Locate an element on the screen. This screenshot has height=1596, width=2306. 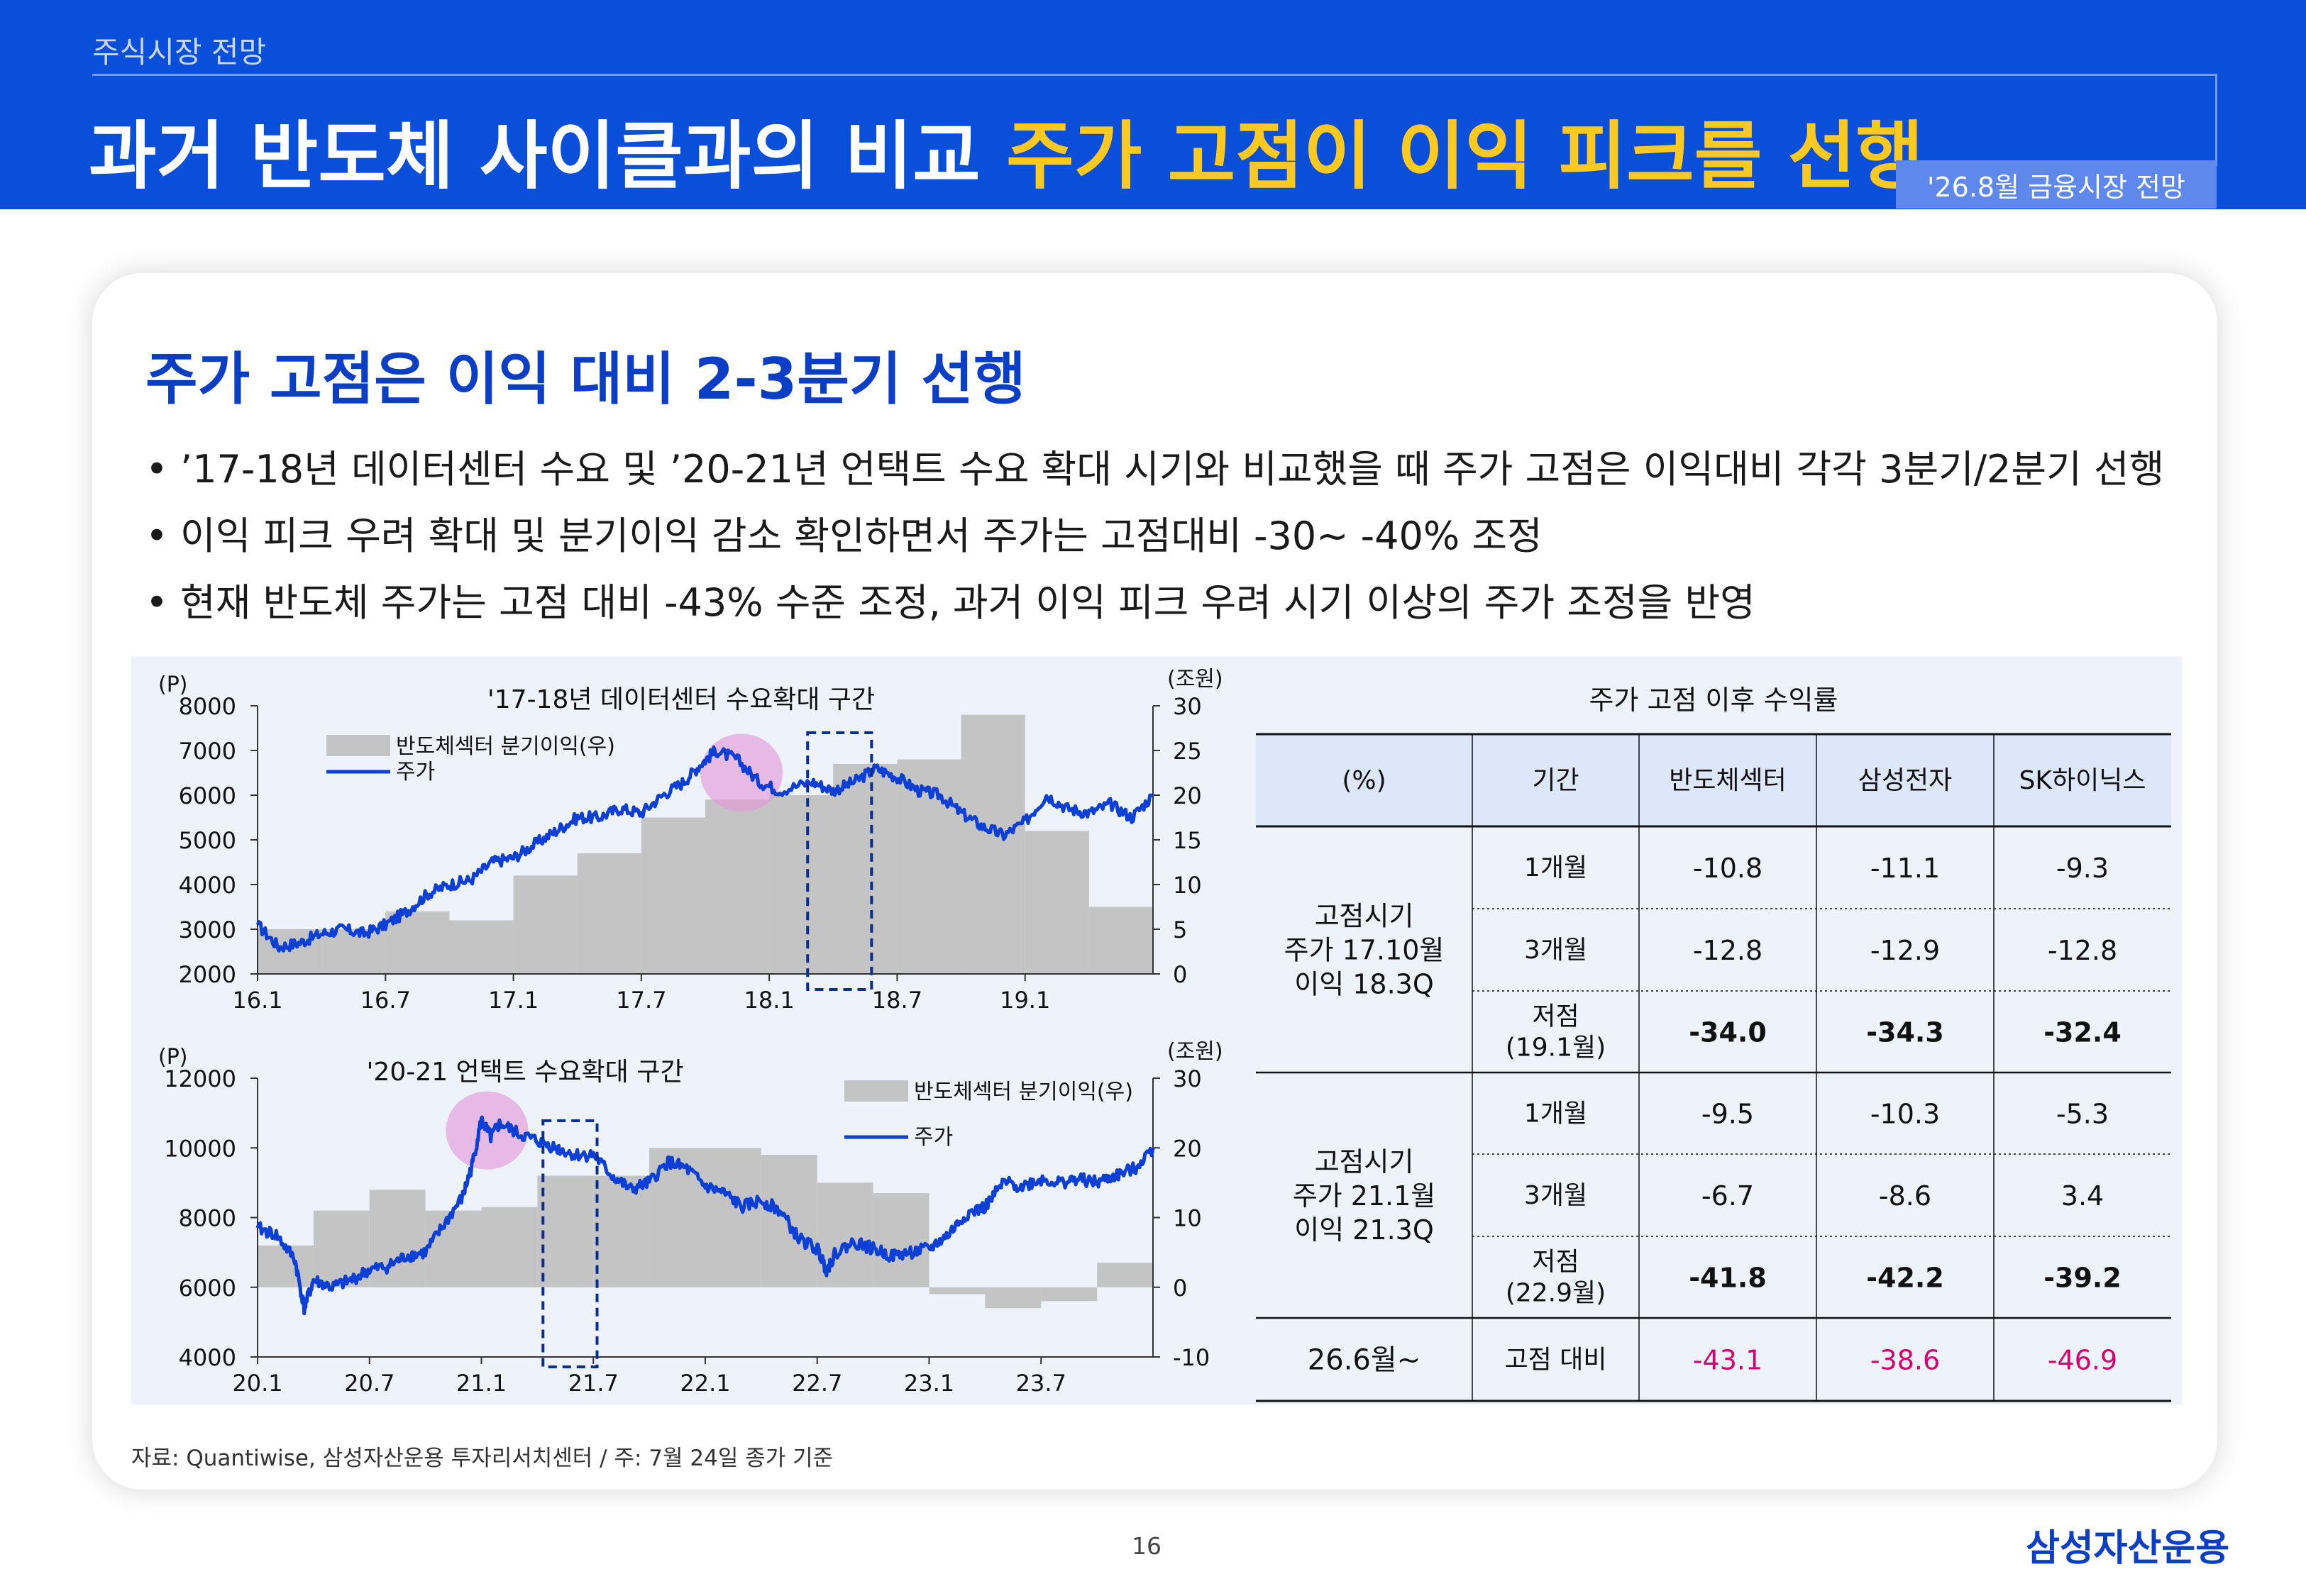
table-period-cell: (19.1월) is located at coordinates (1556, 1048).